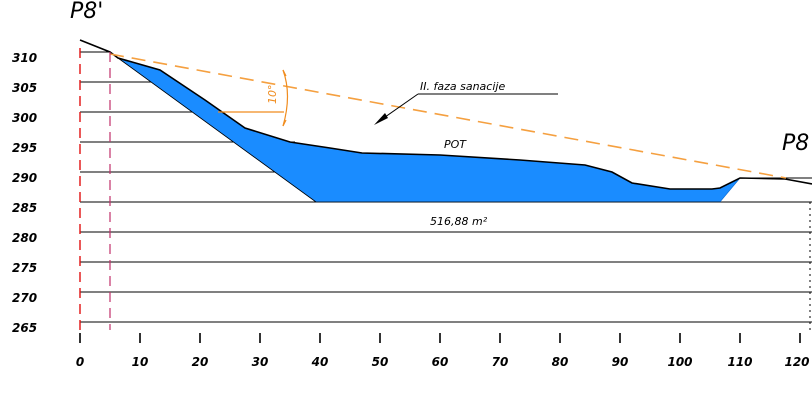  What do you see at coordinates (24, 148) in the screenshot?
I see `y-tick-label: 295` at bounding box center [24, 148].